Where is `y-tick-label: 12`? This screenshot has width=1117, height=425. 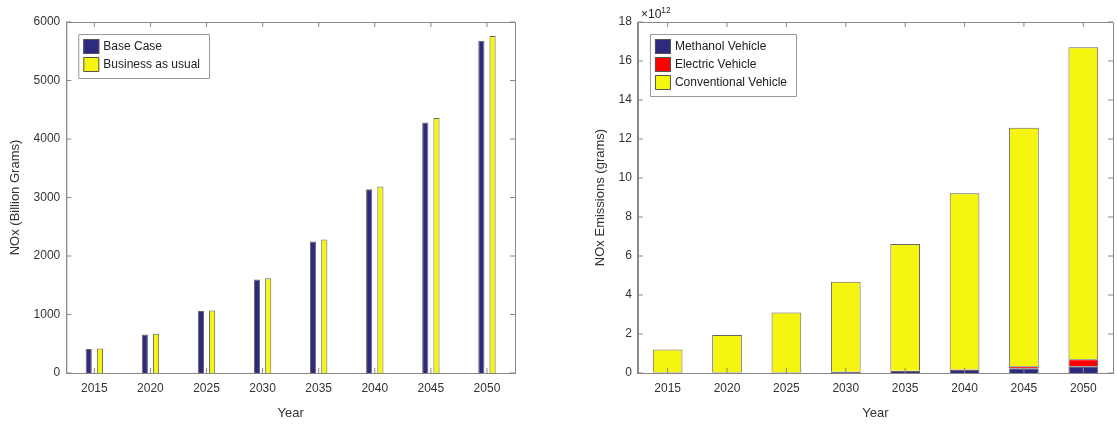 y-tick-label: 12 is located at coordinates (625, 138).